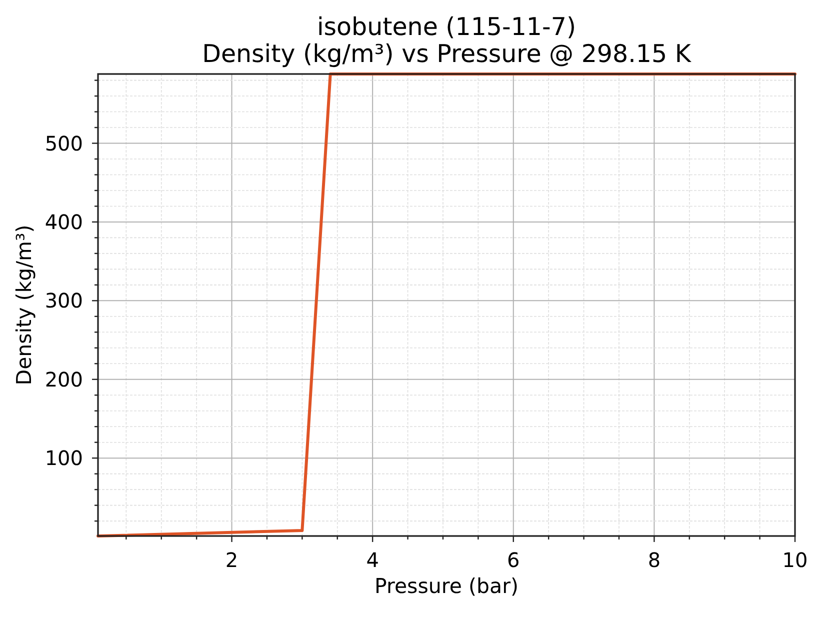 The image size is (823, 644). What do you see at coordinates (63, 379) in the screenshot?
I see `y-tick-label: 200` at bounding box center [63, 379].